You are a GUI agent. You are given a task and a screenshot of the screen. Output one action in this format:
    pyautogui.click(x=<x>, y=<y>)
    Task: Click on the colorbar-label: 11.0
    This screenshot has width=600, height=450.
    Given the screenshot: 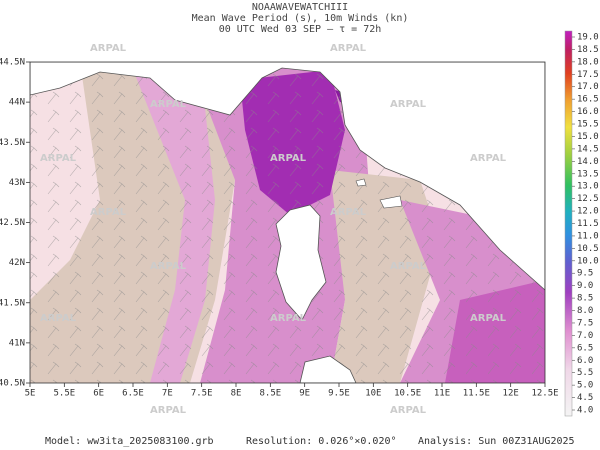 What is the action you would take?
    pyautogui.click(x=588, y=236)
    